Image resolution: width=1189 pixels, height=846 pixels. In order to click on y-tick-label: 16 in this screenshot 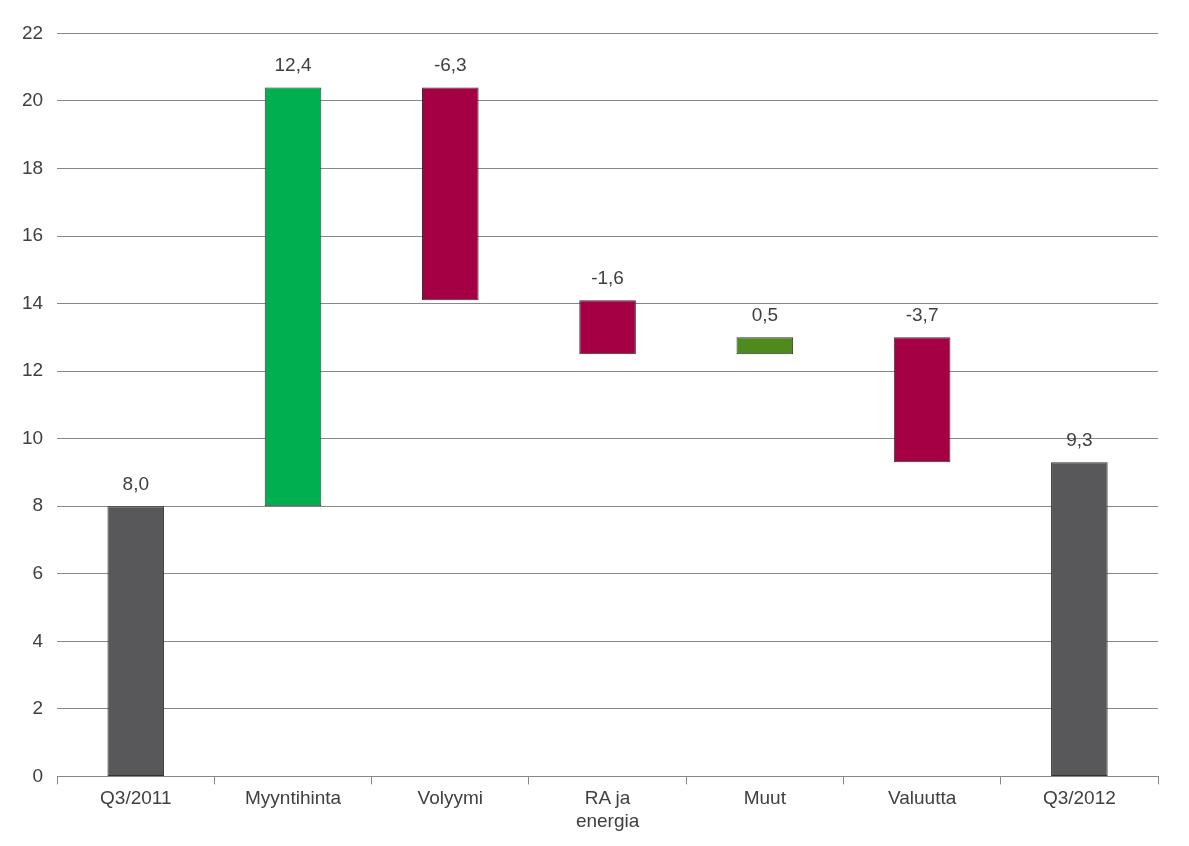, I will do `click(32, 235)`.